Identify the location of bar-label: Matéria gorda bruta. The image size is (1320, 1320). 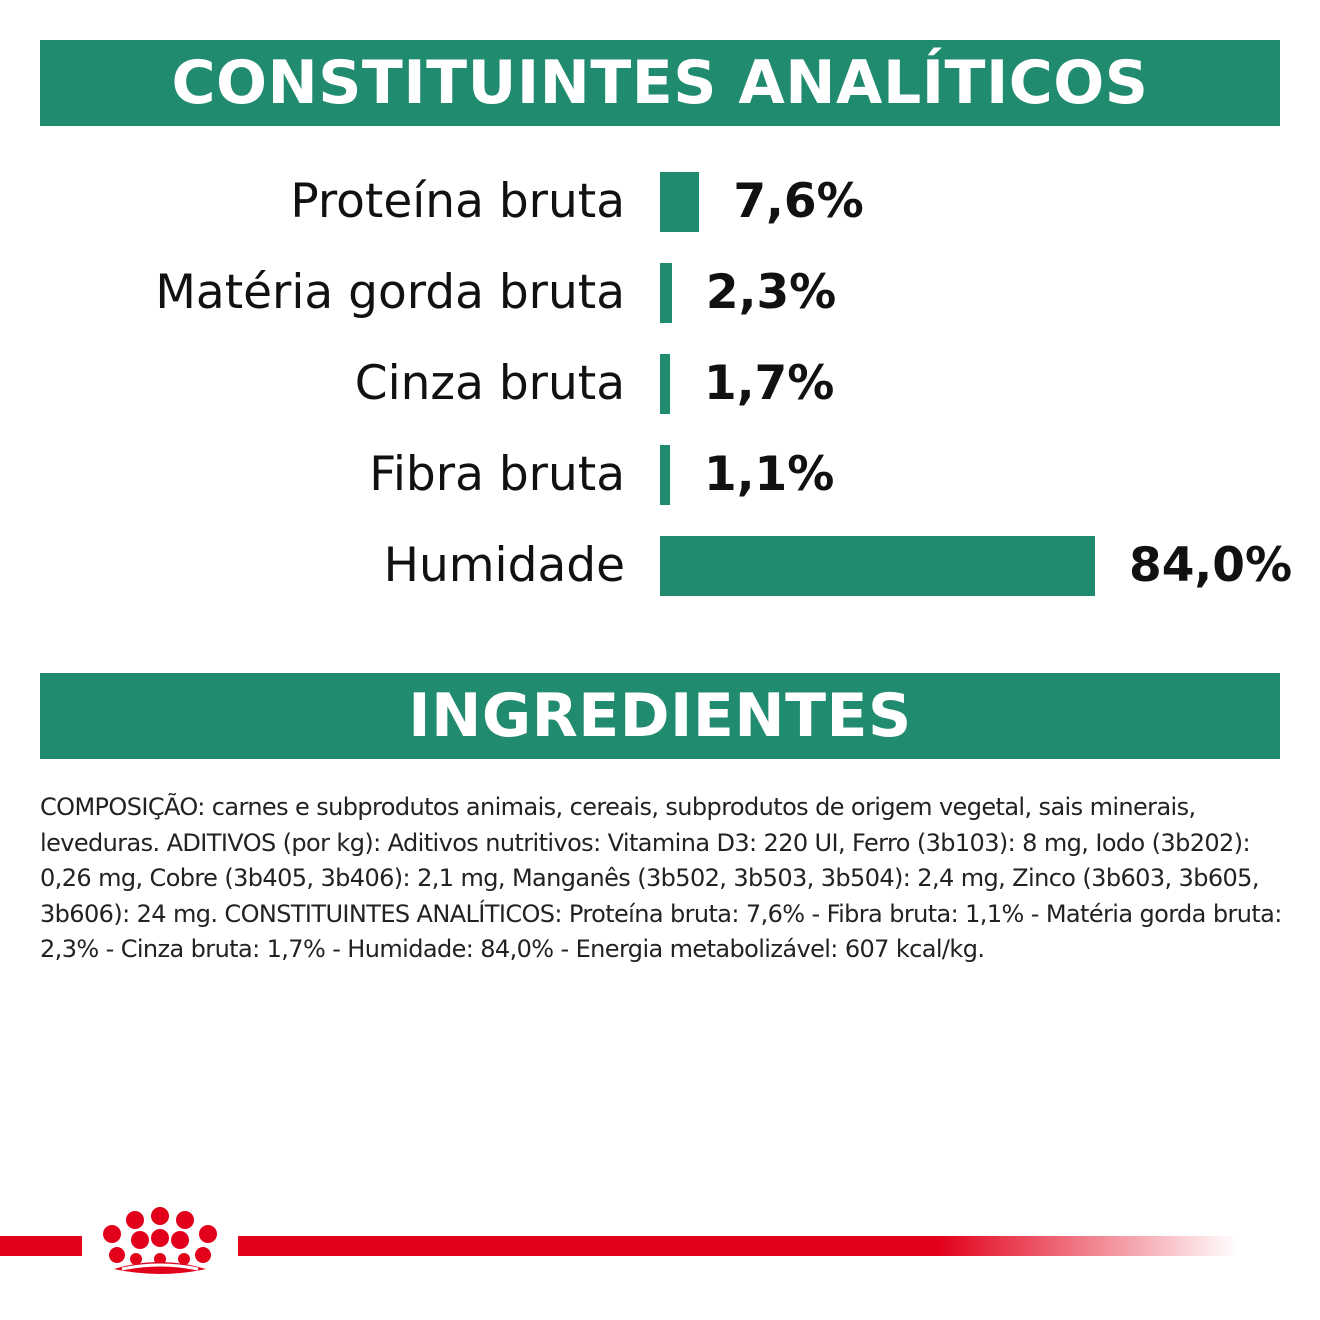
(390, 292).